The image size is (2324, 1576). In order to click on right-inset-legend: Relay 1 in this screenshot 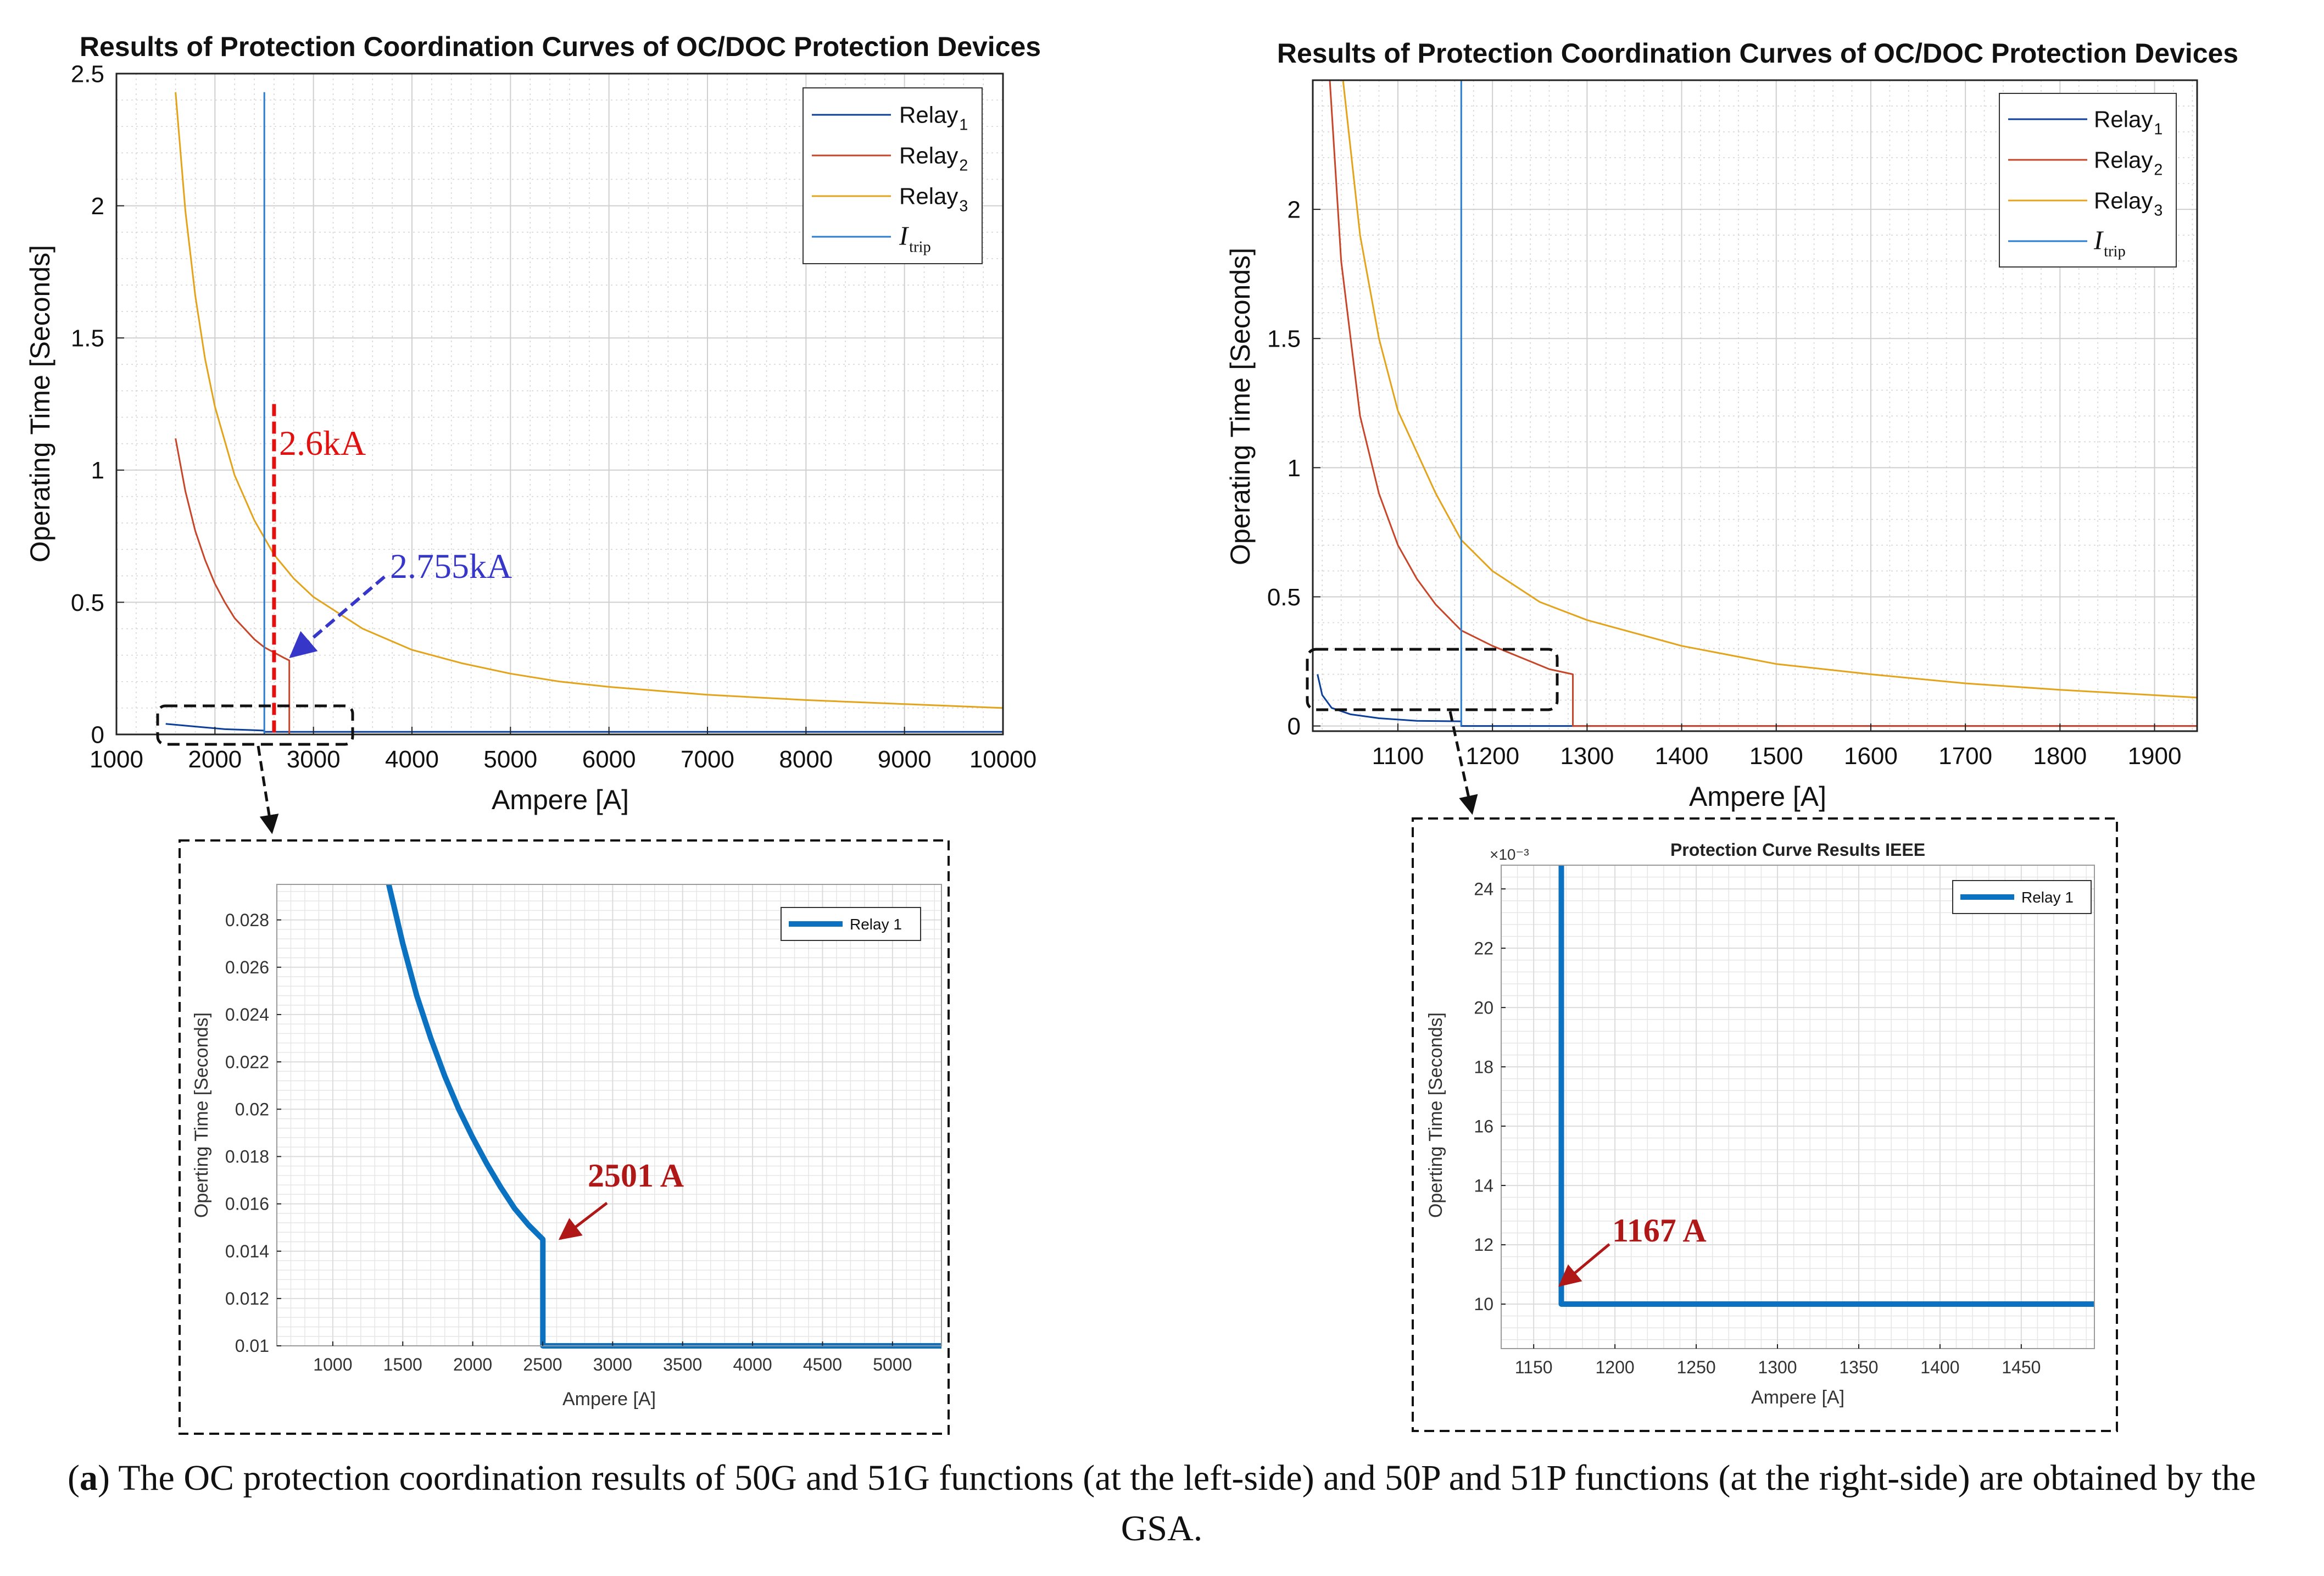, I will do `click(2022, 897)`.